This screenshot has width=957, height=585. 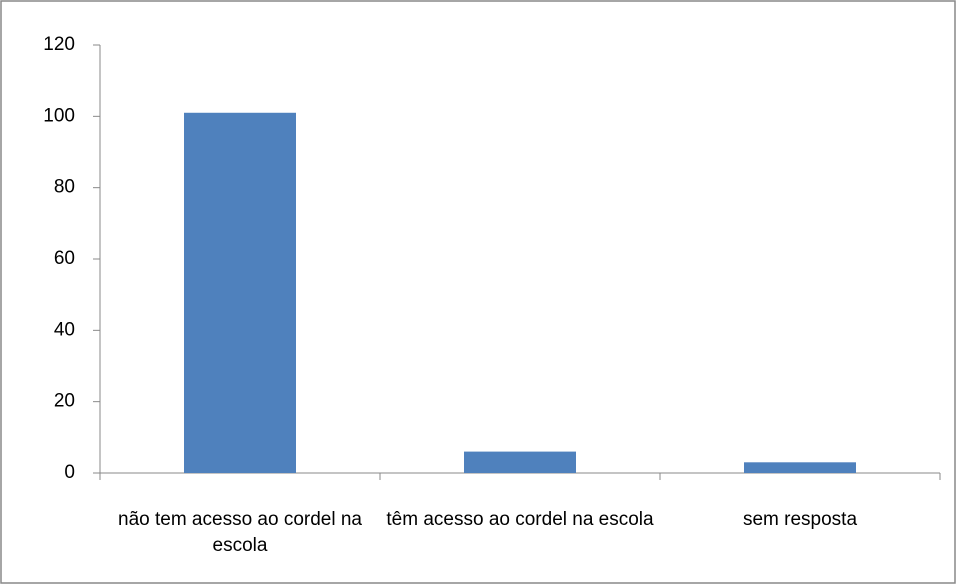 What do you see at coordinates (520, 519) in the screenshot?
I see `x-tick-label: têm acesso ao cordel na escola` at bounding box center [520, 519].